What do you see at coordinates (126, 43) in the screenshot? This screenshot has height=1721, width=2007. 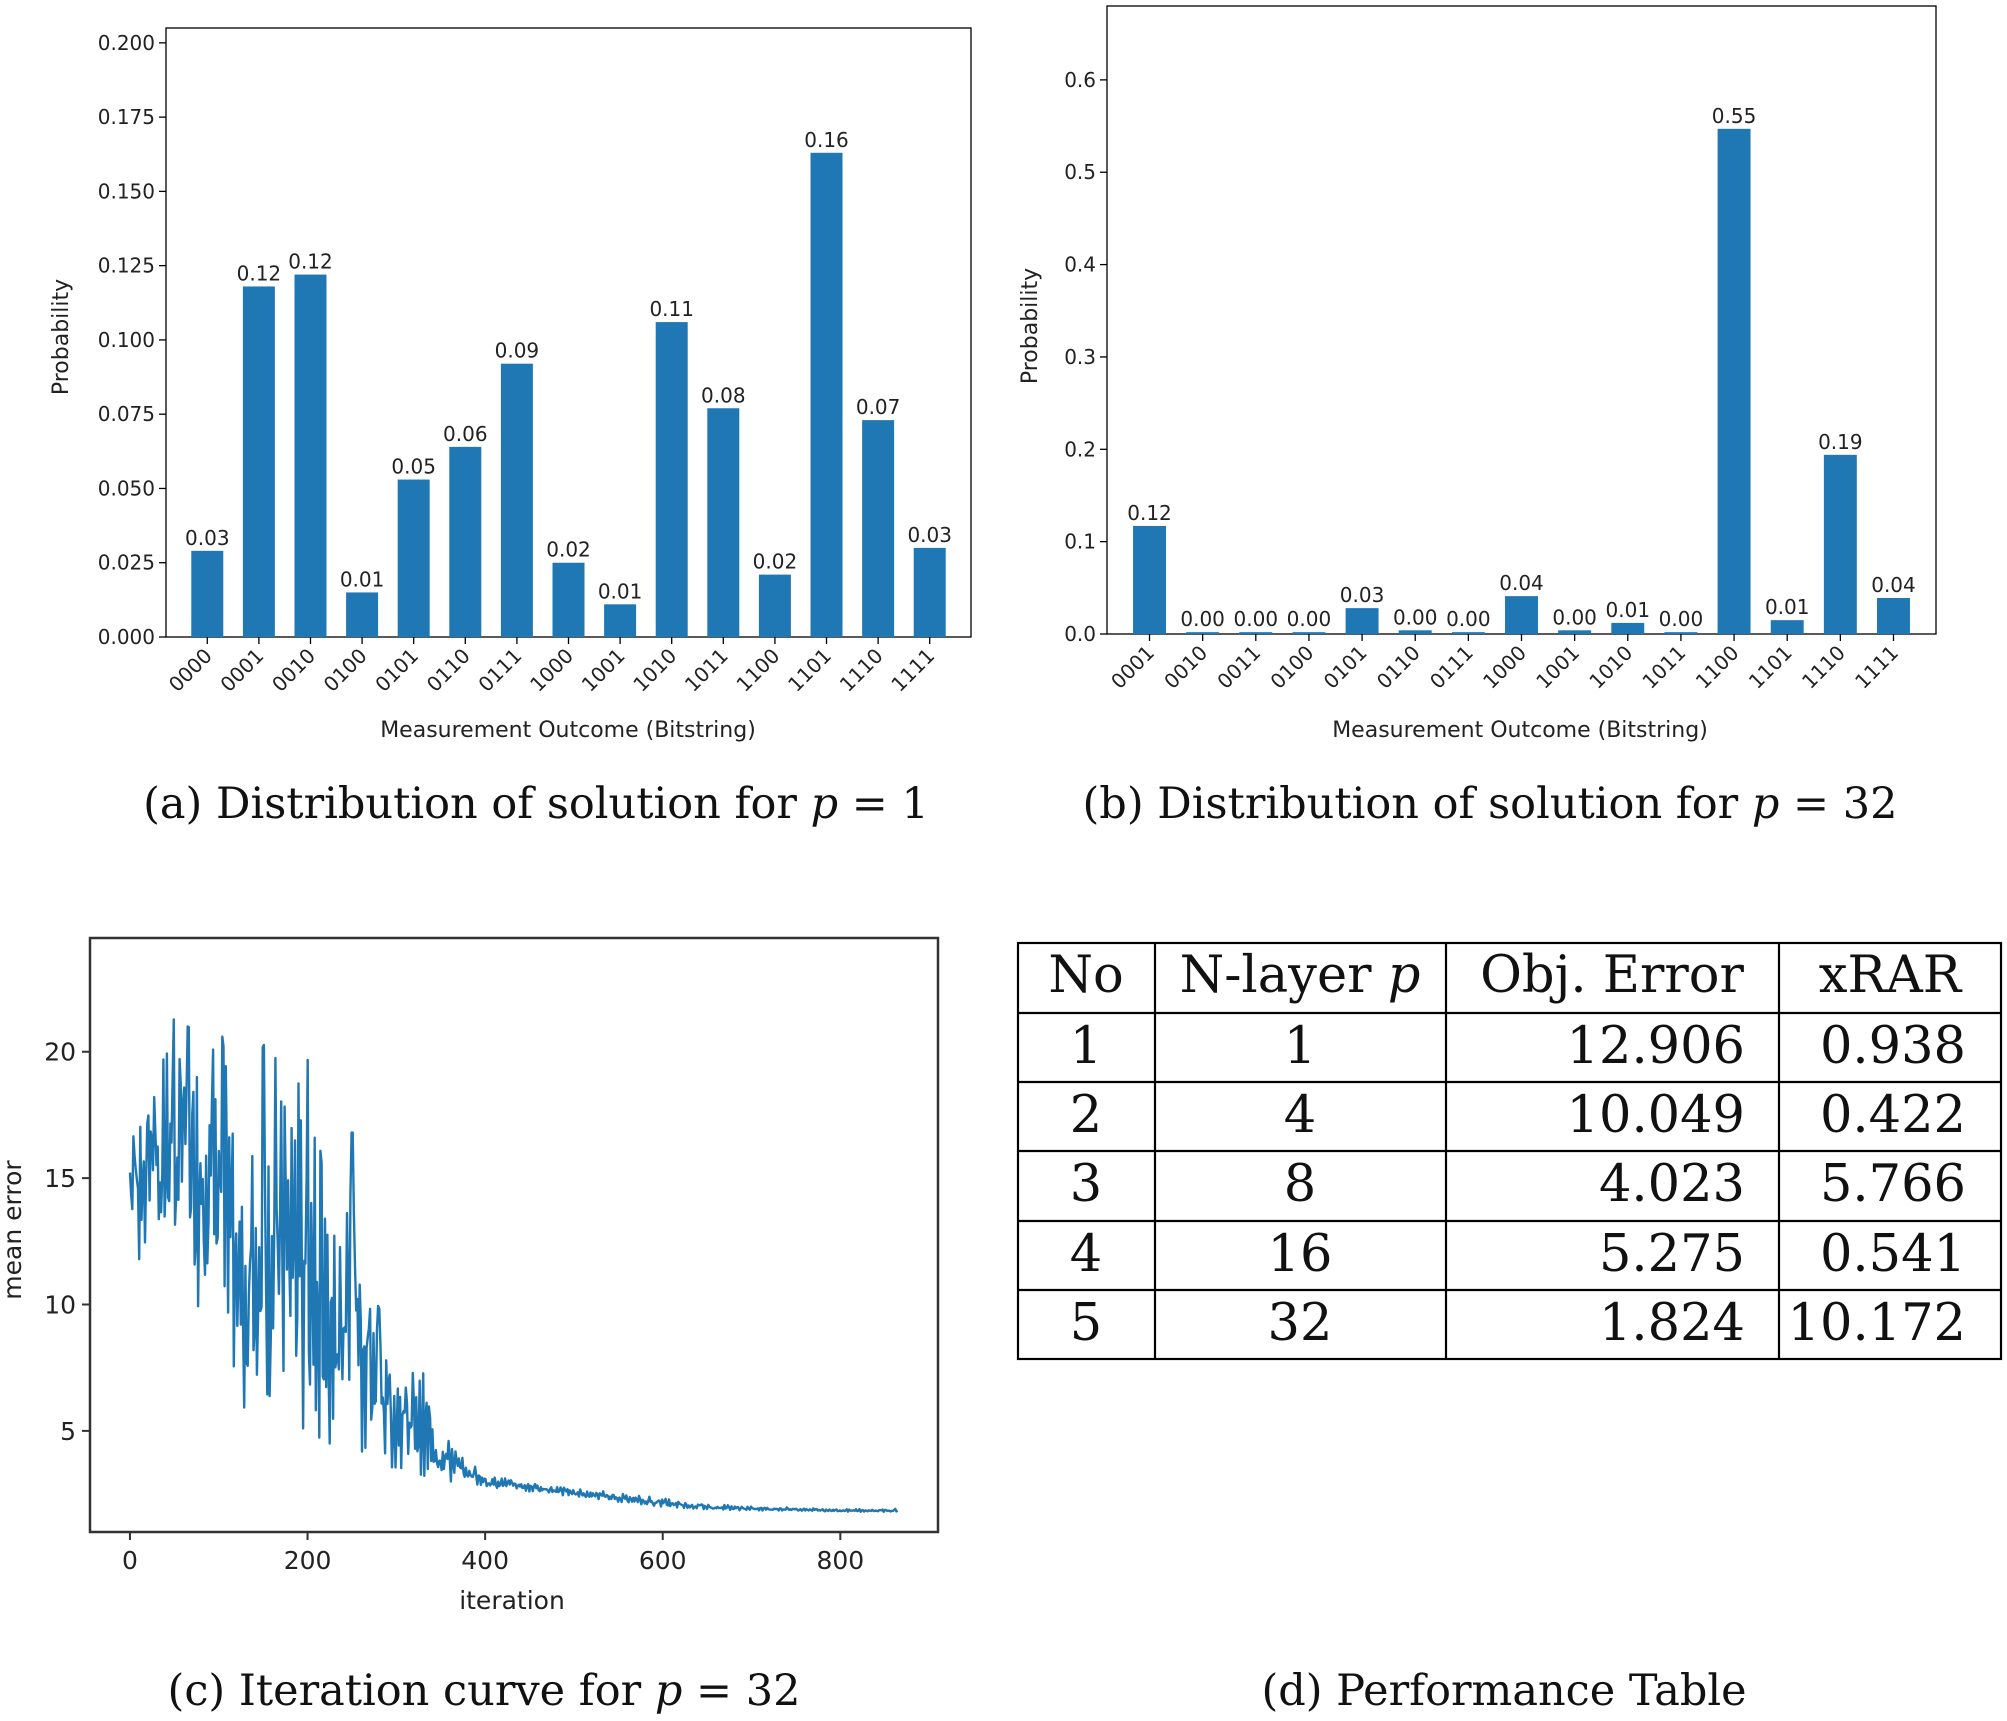 I see `chart-a-ytick-label: 0.200` at bounding box center [126, 43].